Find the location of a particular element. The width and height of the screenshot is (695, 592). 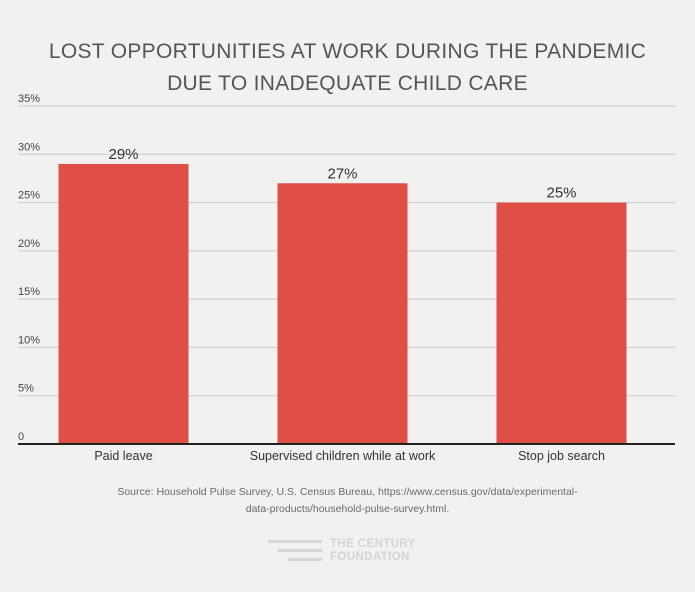

y-tick-label: 10% is located at coordinates (29, 340).